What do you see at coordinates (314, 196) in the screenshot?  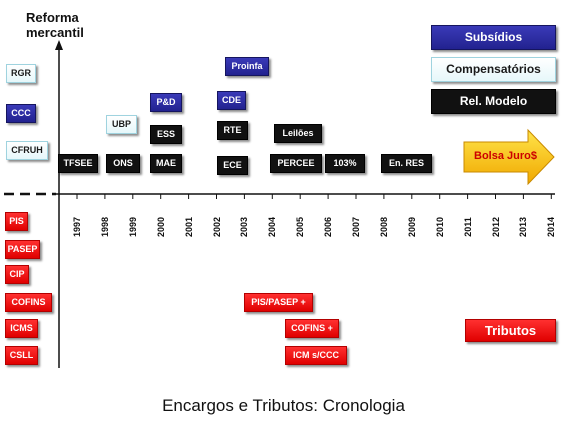 I see `x-axis-ticks` at bounding box center [314, 196].